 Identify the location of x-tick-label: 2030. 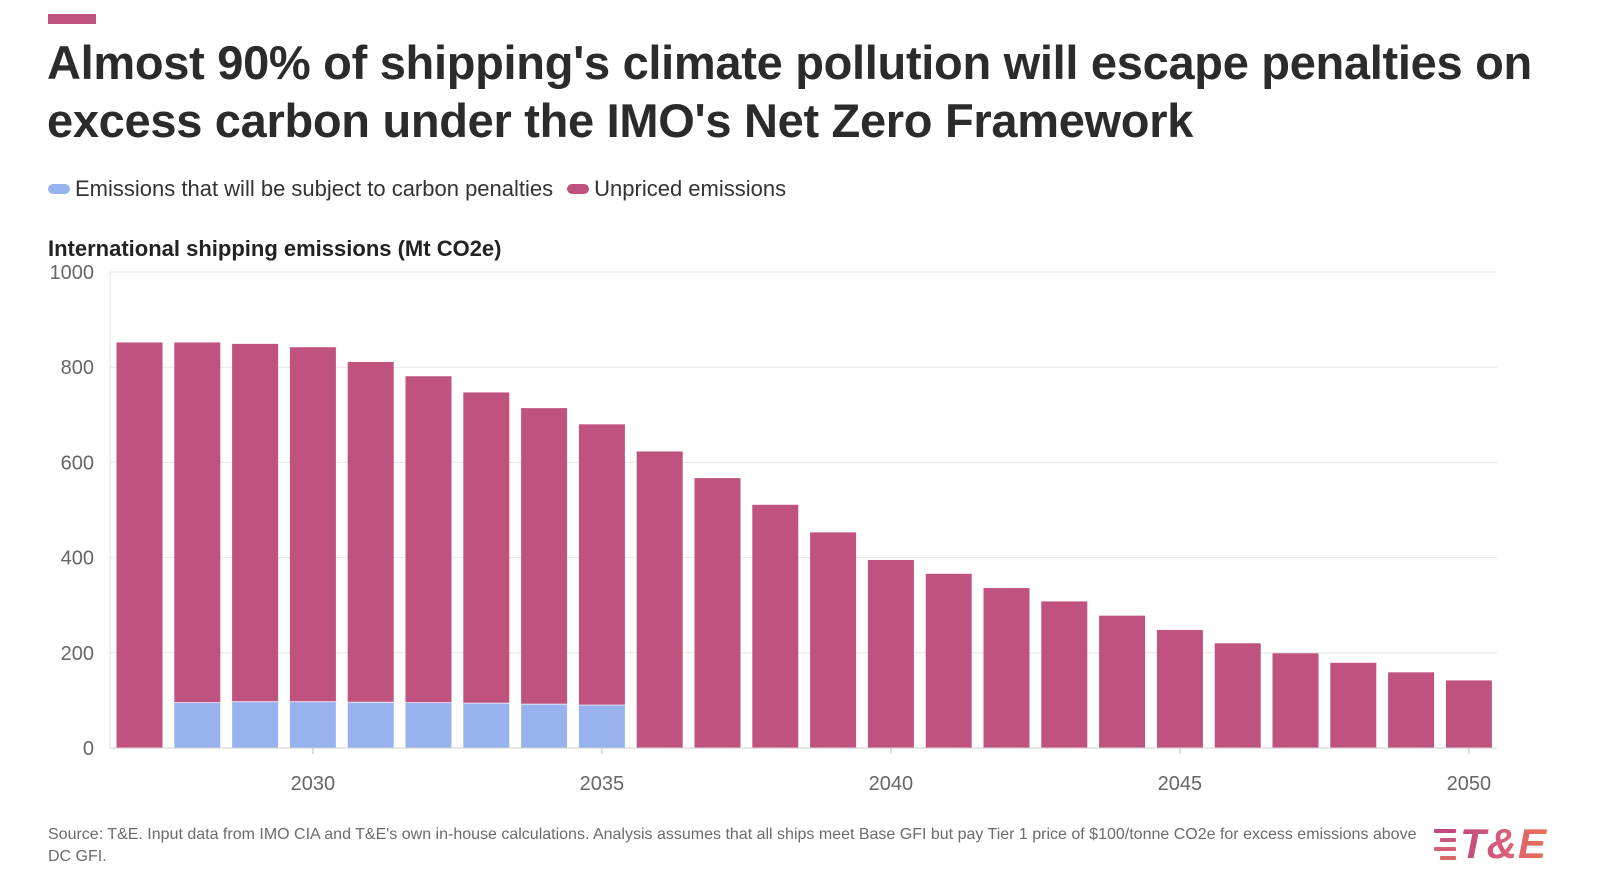
(313, 784).